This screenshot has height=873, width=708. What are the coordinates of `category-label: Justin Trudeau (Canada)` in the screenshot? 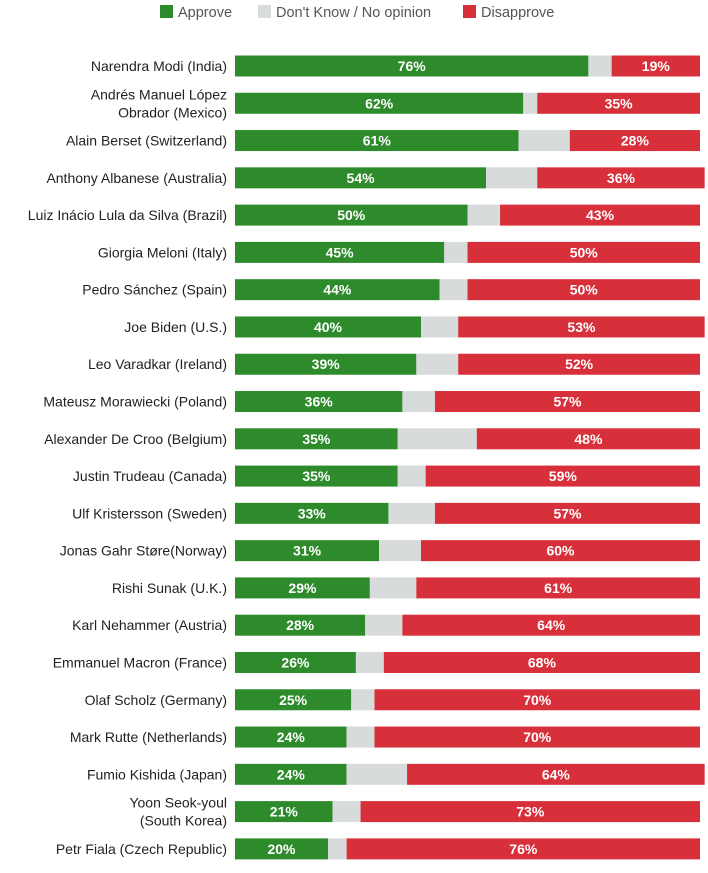 It's located at (150, 476).